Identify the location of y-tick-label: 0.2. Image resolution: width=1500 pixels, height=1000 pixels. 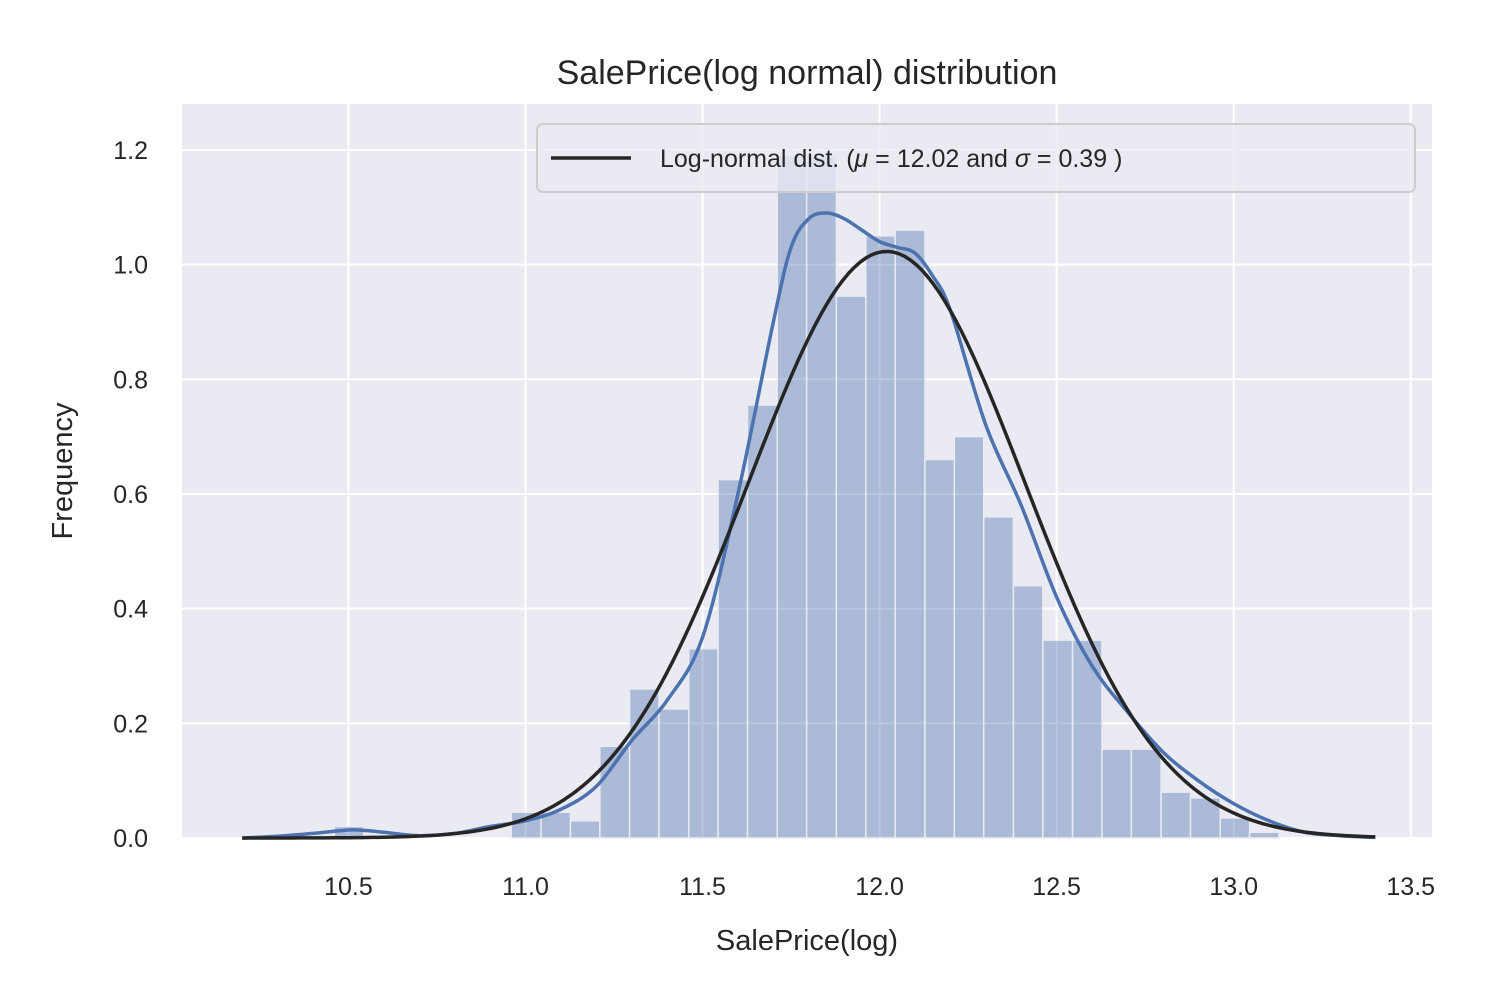
(130, 724).